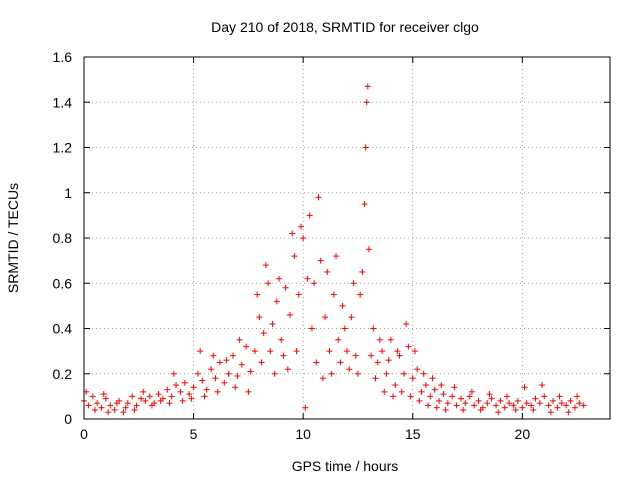 Image resolution: width=640 pixels, height=480 pixels. I want to click on y-tick-labels: 0 0.2 0.4 0.6 0.8 1 1.2 1.4 1.6, so click(63, 238).